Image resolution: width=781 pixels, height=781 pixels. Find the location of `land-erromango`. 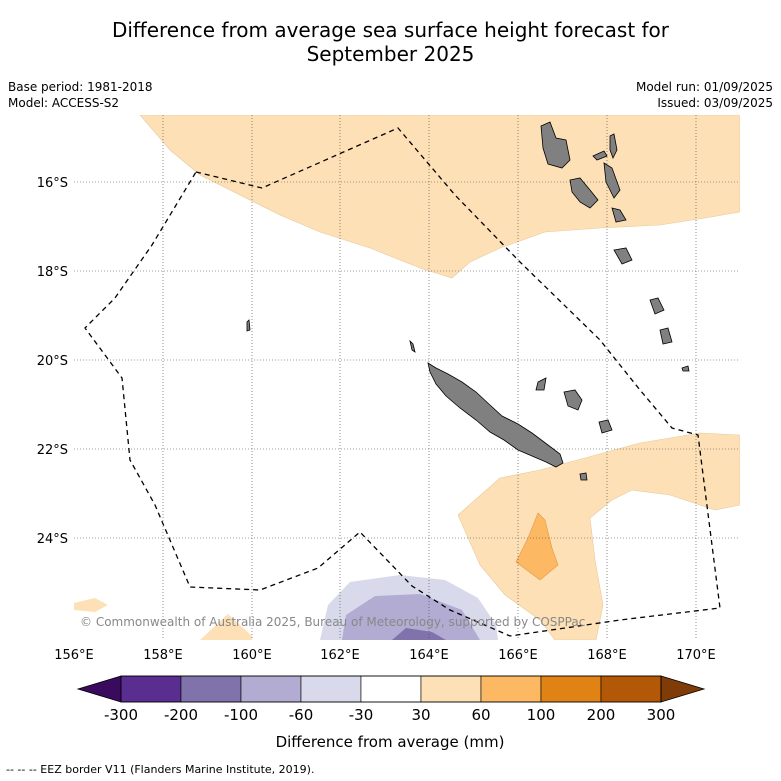

land-erromango is located at coordinates (623, 256).